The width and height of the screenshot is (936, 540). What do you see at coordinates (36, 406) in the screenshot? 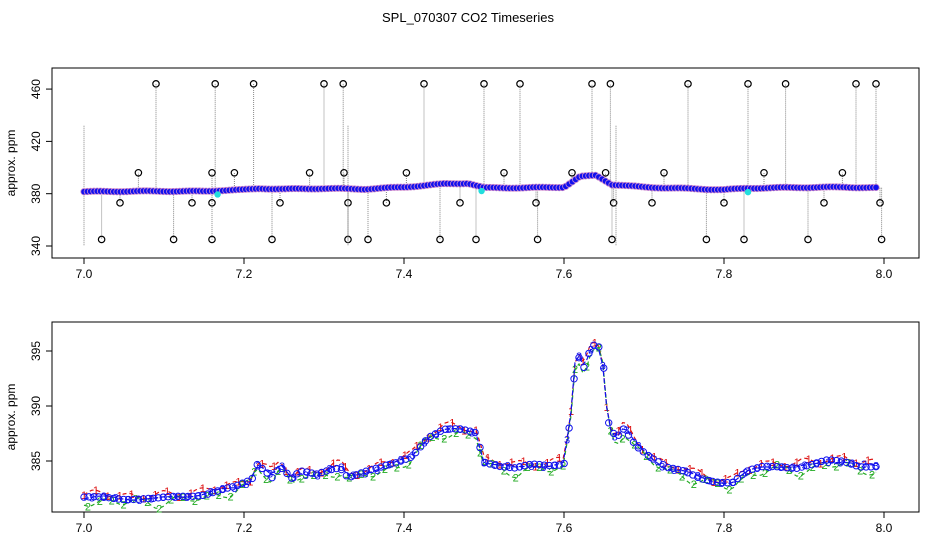
I see `bottom-y-tick-label: 390` at bounding box center [36, 406].